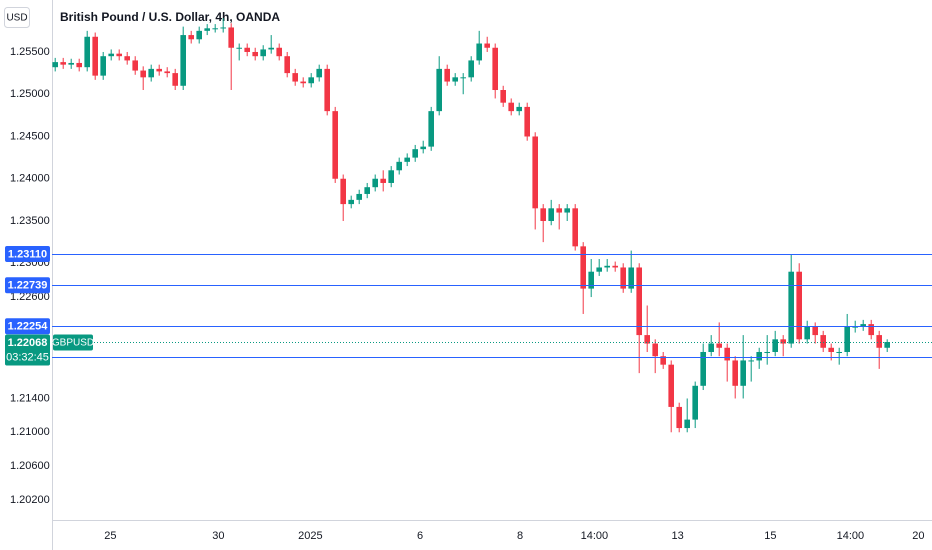 This screenshot has width=932, height=550. What do you see at coordinates (218, 536) in the screenshot?
I see `x-tick-label: 30` at bounding box center [218, 536].